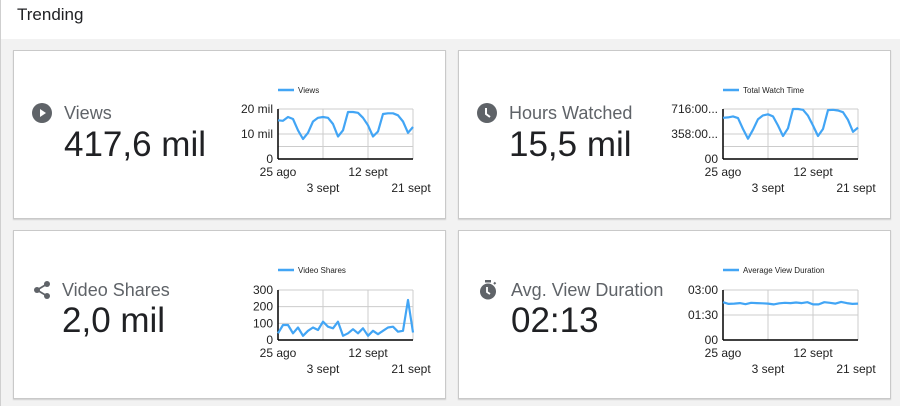 The image size is (900, 406). Describe the element at coordinates (257, 134) in the screenshot. I see `y-tick-label: 10 mil` at that location.